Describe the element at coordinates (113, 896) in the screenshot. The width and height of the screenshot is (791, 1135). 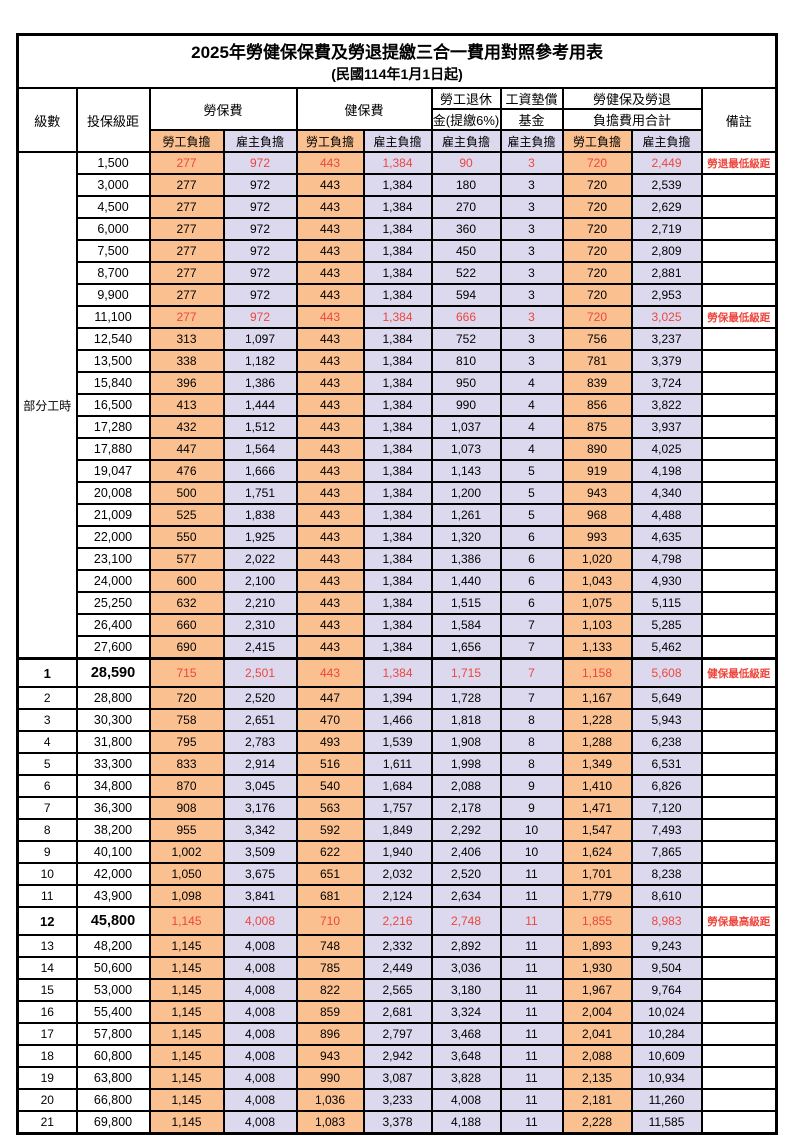
I see `cell-salary: 43,900` at that location.